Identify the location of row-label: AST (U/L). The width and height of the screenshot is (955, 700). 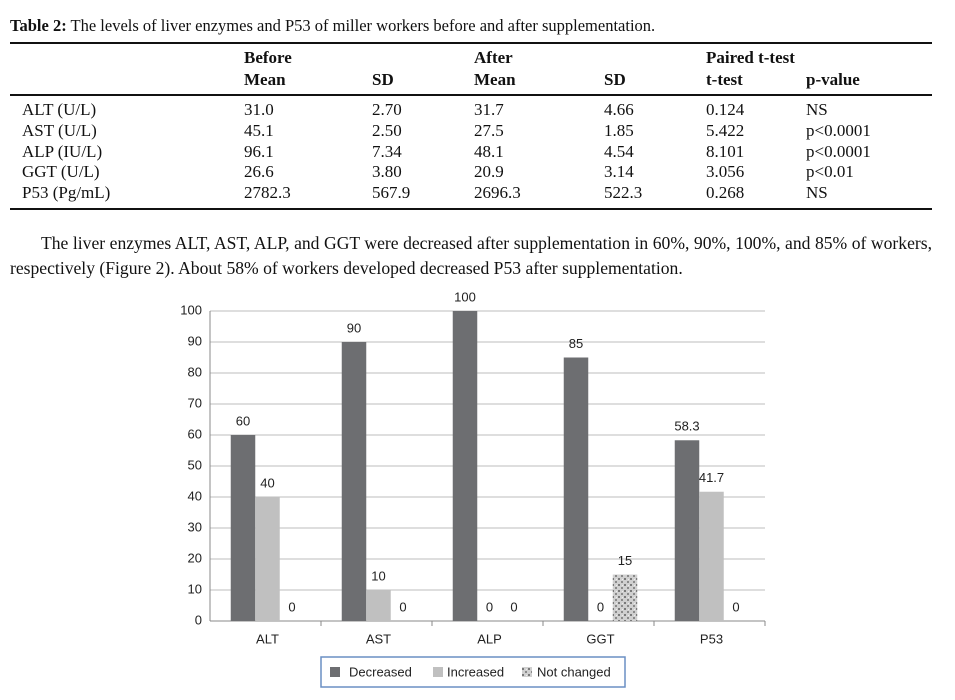
(59, 130).